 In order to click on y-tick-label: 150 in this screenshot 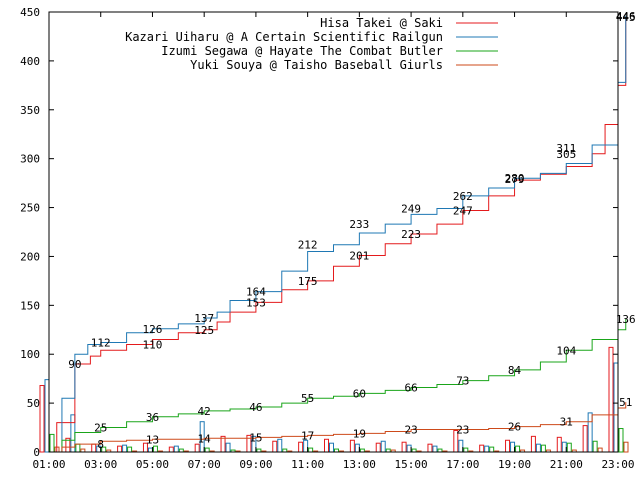, I will do `click(30, 305)`.